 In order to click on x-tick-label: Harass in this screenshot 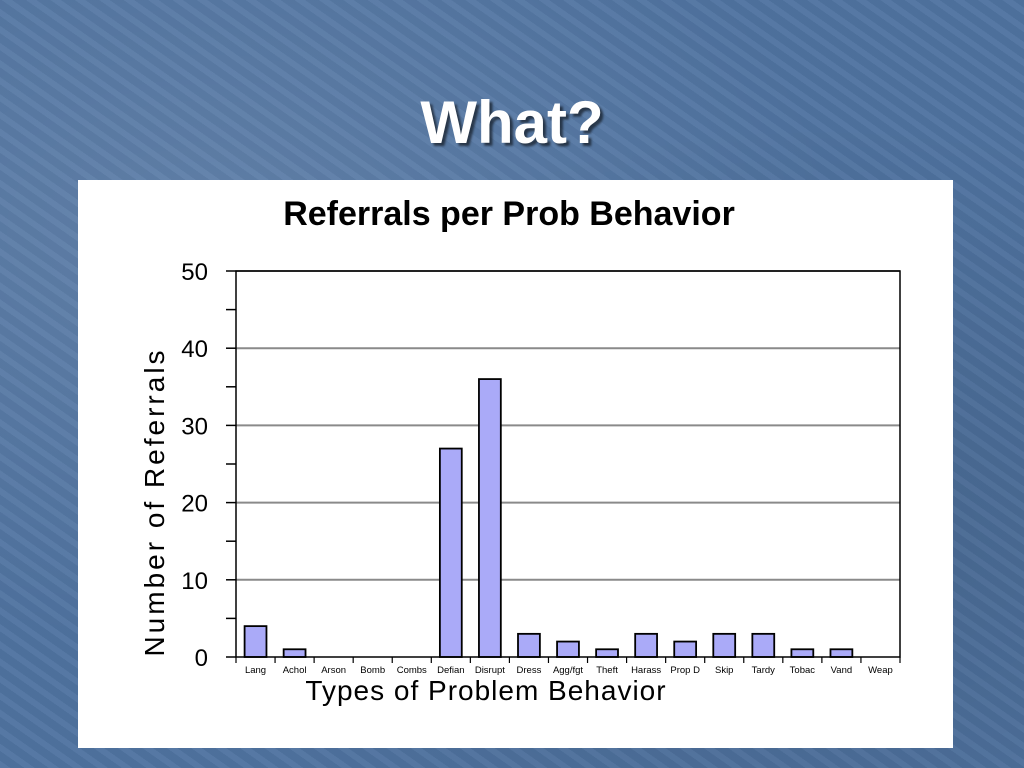, I will do `click(646, 670)`.